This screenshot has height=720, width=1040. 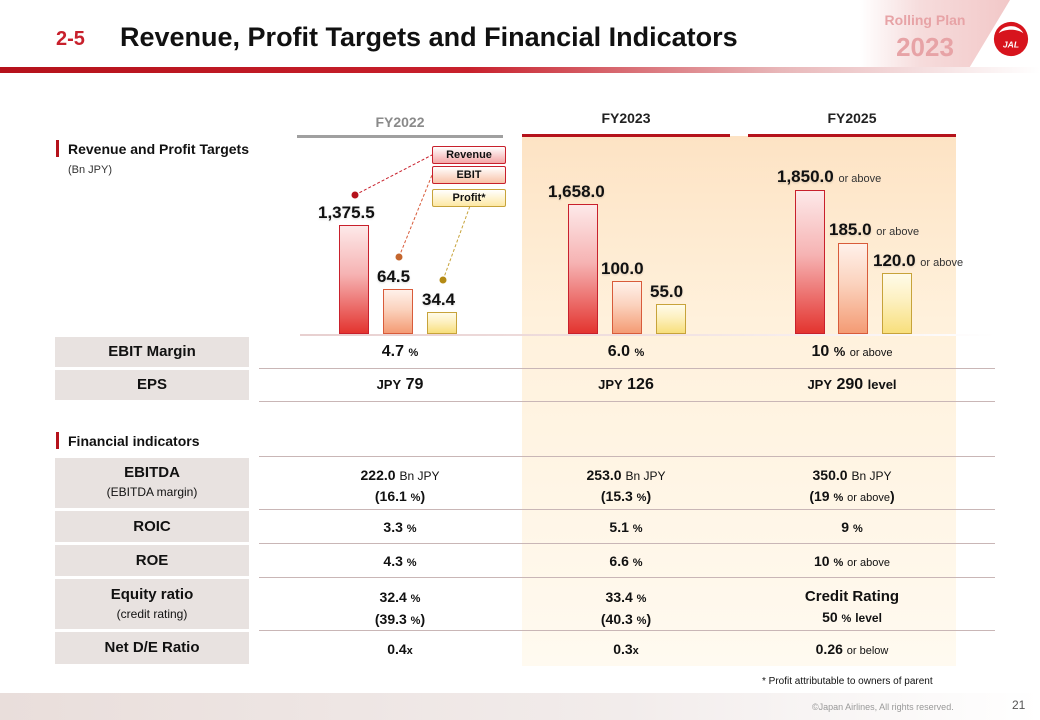 What do you see at coordinates (520, 706) in the screenshot?
I see `footer-bar` at bounding box center [520, 706].